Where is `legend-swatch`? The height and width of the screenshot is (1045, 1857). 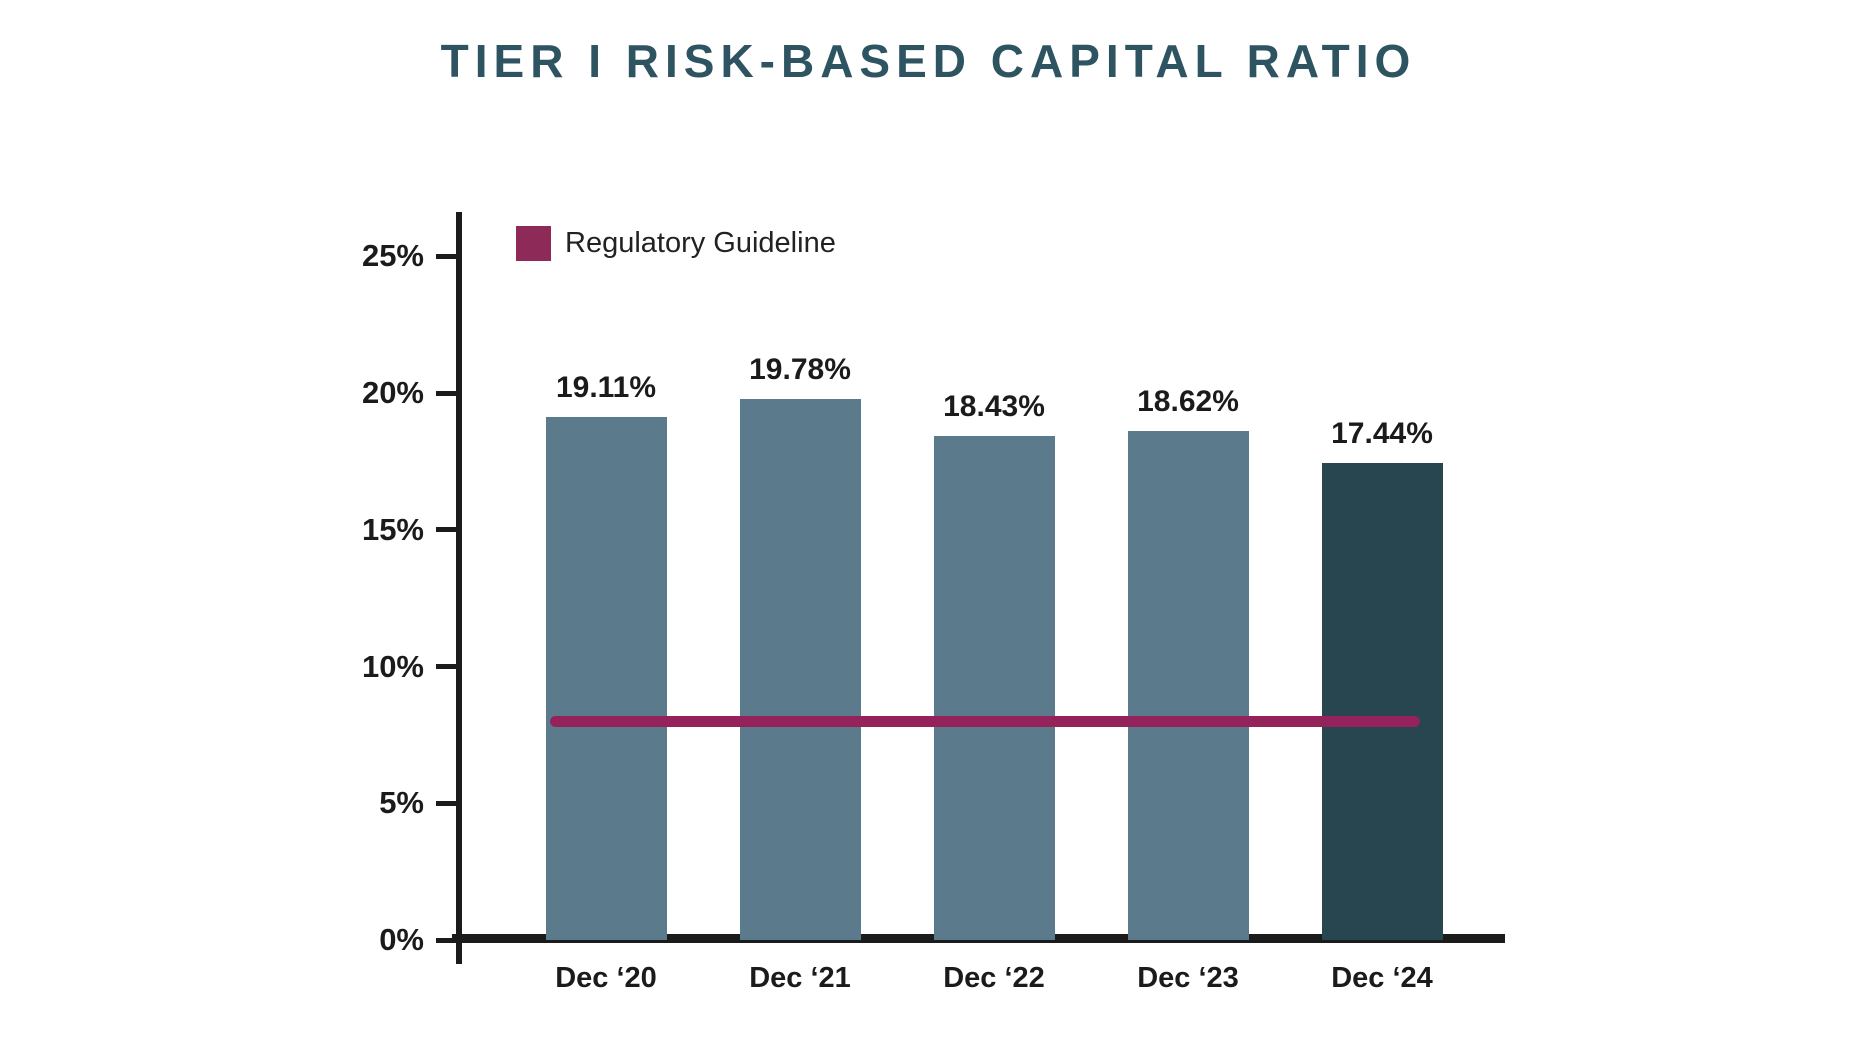 legend-swatch is located at coordinates (533, 243).